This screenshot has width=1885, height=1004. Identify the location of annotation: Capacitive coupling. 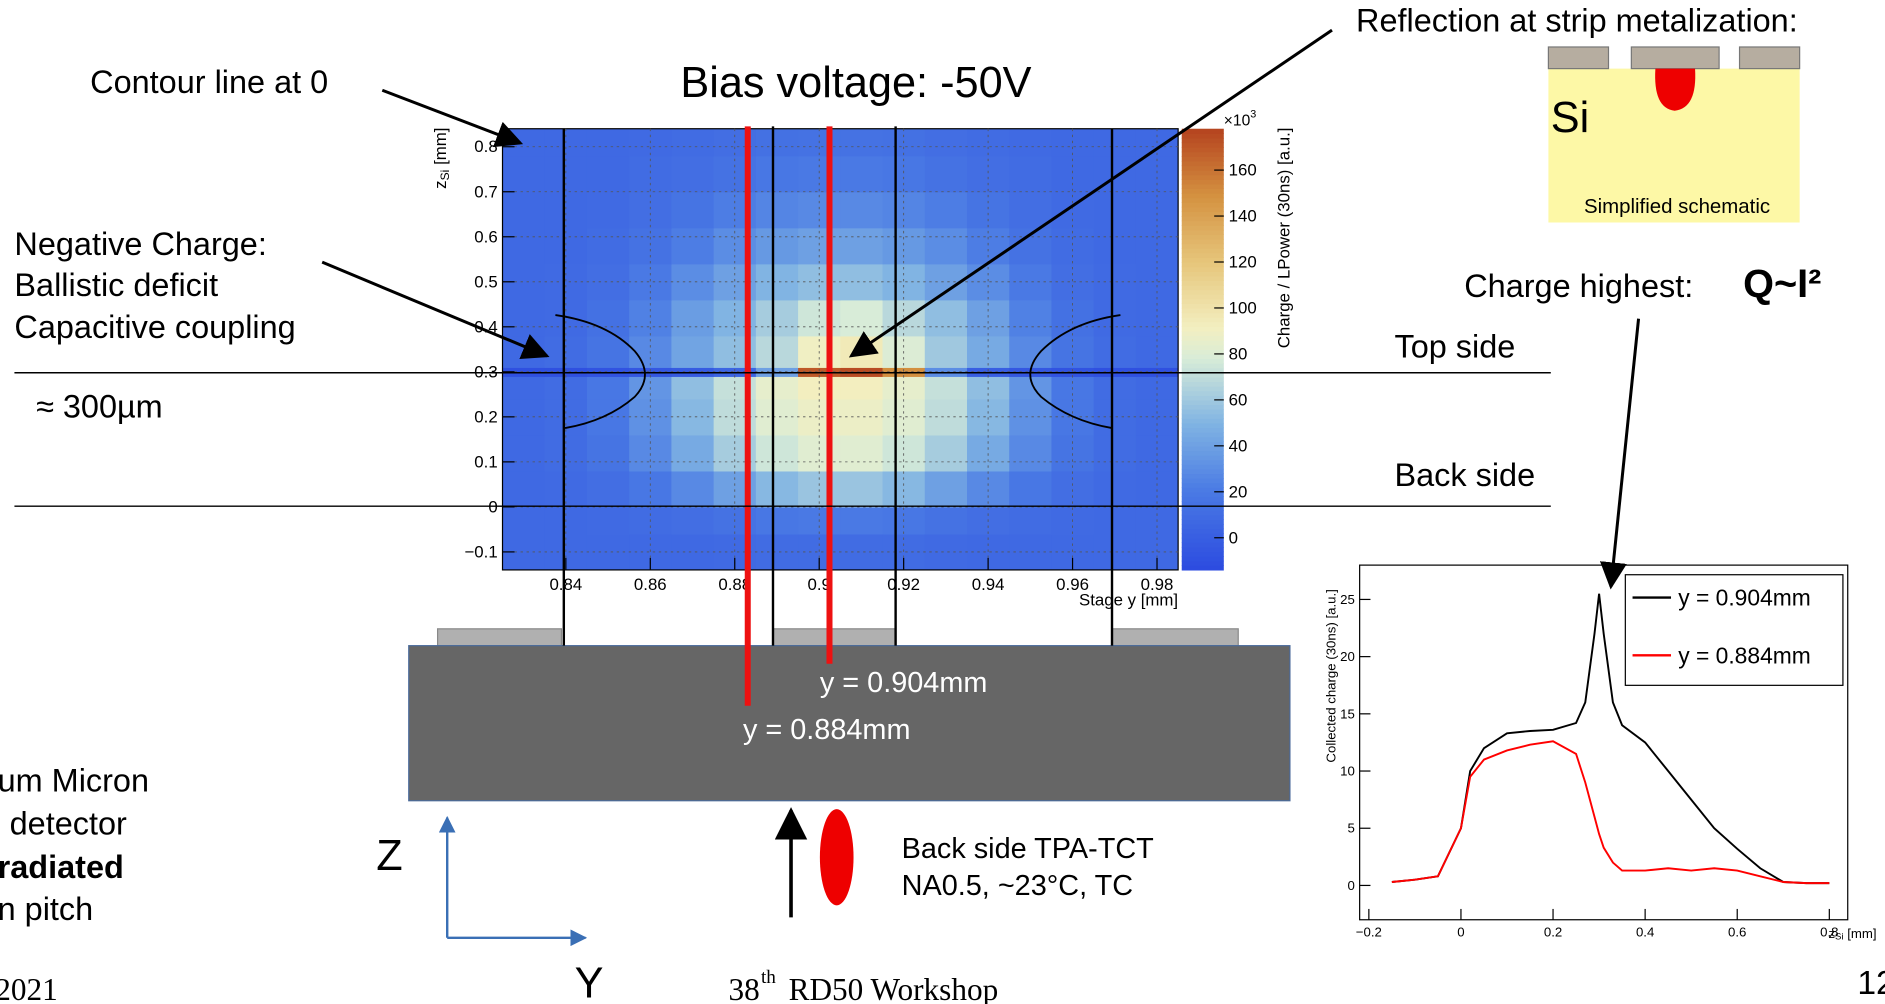
(154, 327).